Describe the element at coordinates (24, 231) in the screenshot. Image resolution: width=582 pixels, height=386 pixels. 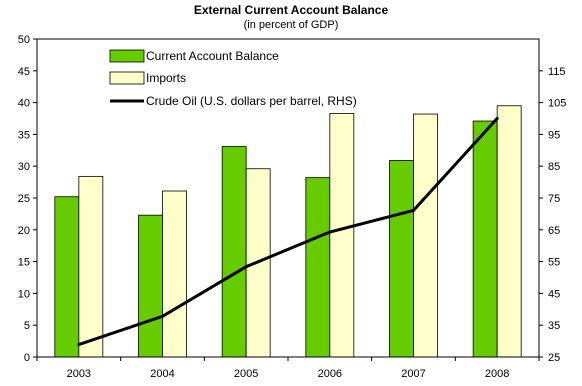
I see `y-left-tick-label: 20` at that location.